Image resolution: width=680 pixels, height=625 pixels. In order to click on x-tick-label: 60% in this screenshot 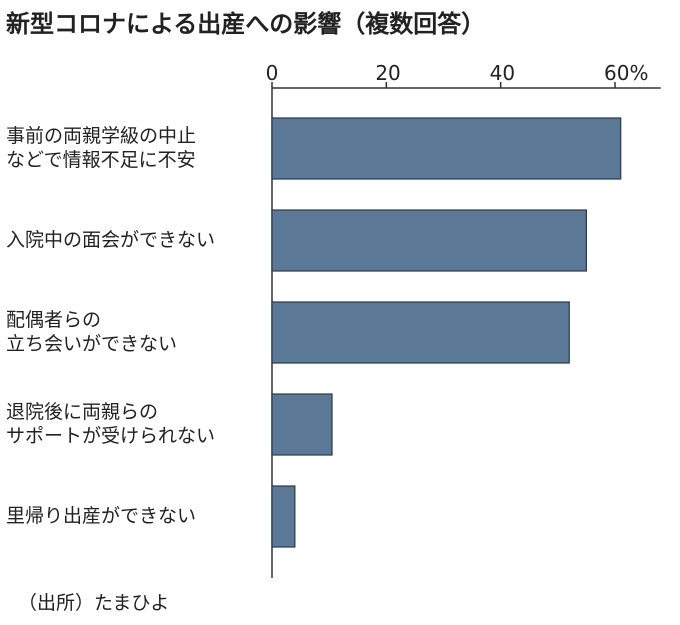, I will do `click(626, 73)`.